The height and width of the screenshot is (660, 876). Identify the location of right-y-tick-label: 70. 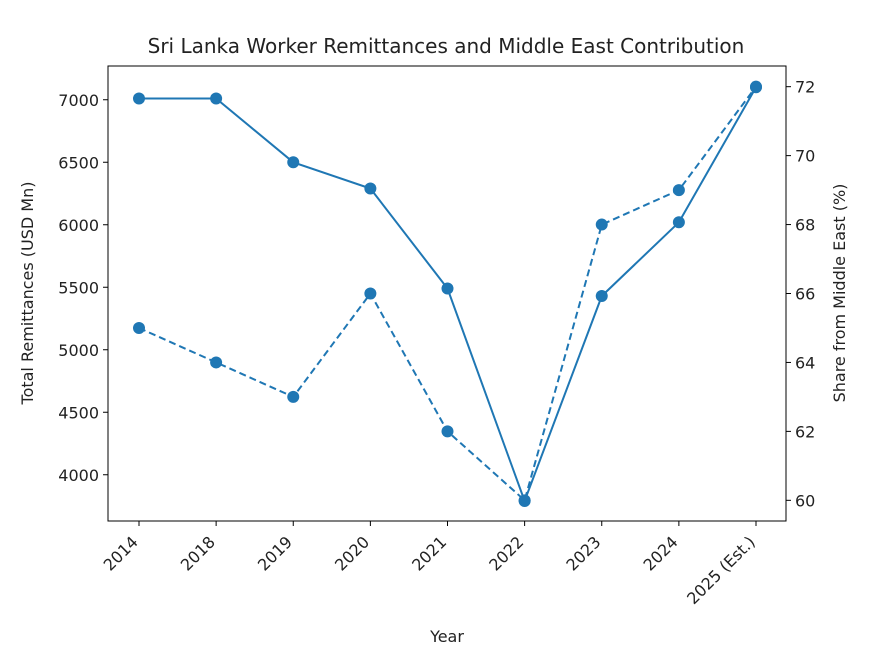
(805, 156).